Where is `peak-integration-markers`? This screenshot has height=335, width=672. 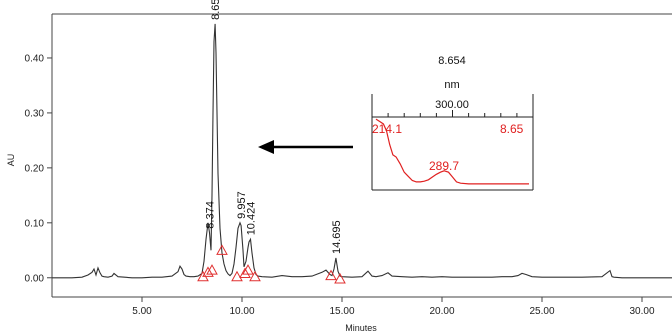
peak-integration-markers is located at coordinates (271, 264).